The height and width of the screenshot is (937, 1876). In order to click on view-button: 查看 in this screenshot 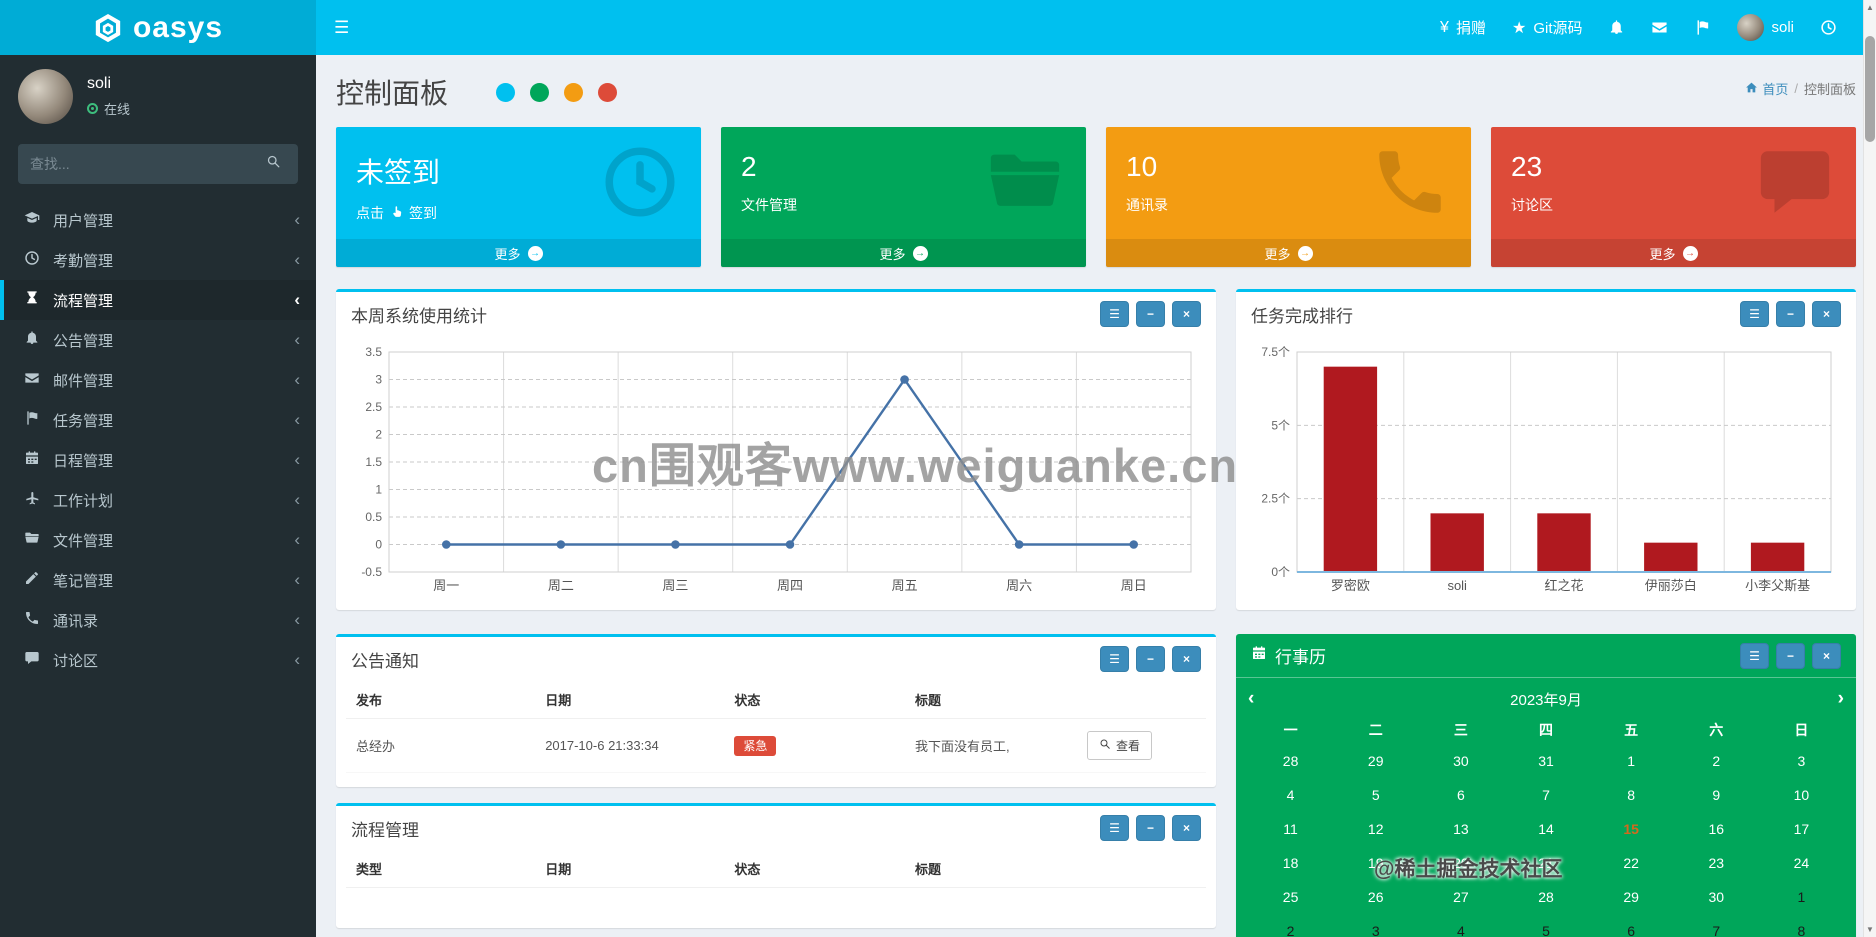, I will do `click(1119, 745)`.